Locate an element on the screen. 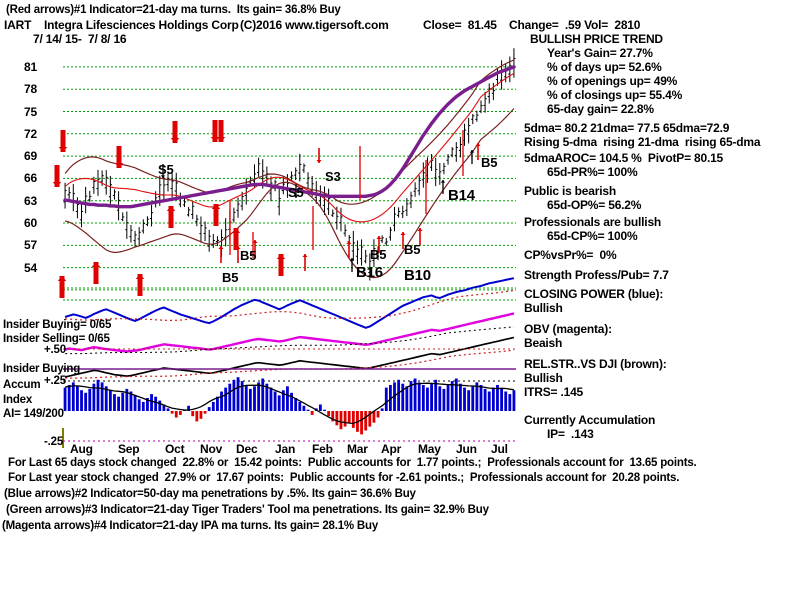  annotation-s5-1: S5 is located at coordinates (296, 192).